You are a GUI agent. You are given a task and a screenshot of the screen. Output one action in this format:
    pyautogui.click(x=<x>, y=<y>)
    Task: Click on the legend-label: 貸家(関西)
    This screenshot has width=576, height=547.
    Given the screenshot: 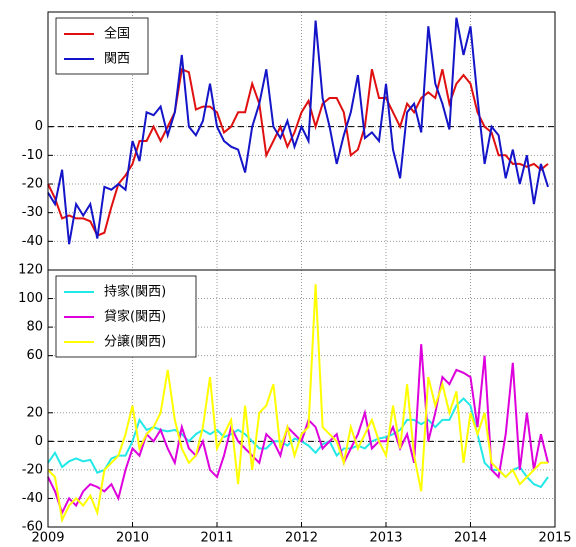 What is the action you would take?
    pyautogui.click(x=135, y=317)
    